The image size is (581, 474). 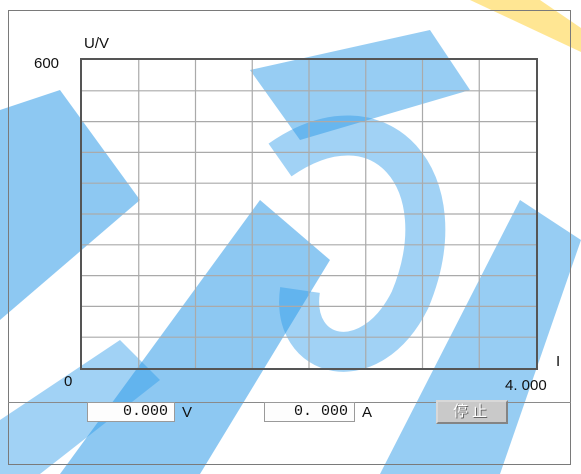 What do you see at coordinates (187, 412) in the screenshot?
I see `voltage-unit-label: V` at bounding box center [187, 412].